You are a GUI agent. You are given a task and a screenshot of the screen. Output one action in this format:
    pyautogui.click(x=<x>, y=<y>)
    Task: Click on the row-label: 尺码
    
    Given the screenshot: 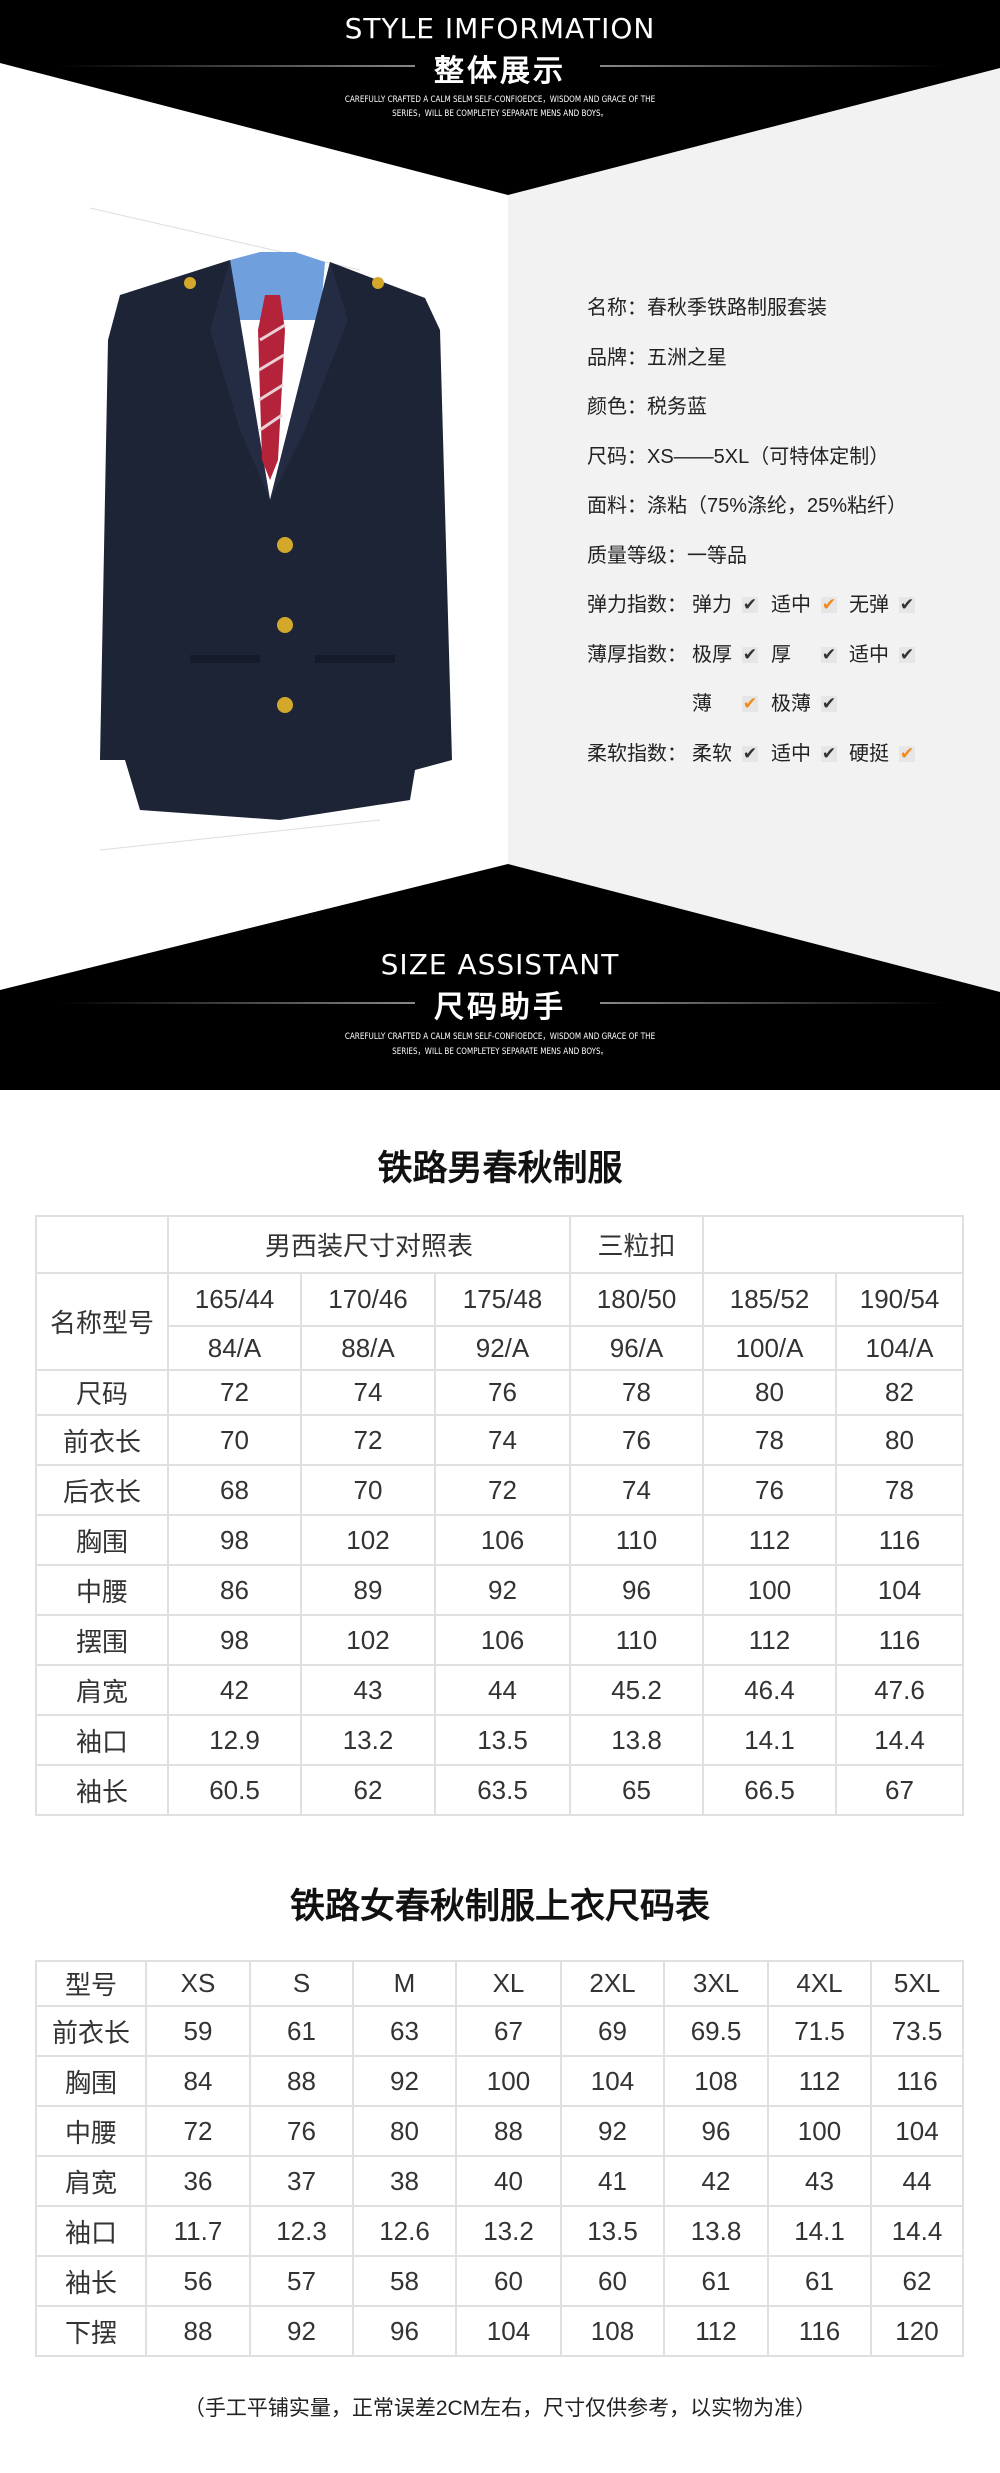 What is the action you would take?
    pyautogui.click(x=102, y=1392)
    